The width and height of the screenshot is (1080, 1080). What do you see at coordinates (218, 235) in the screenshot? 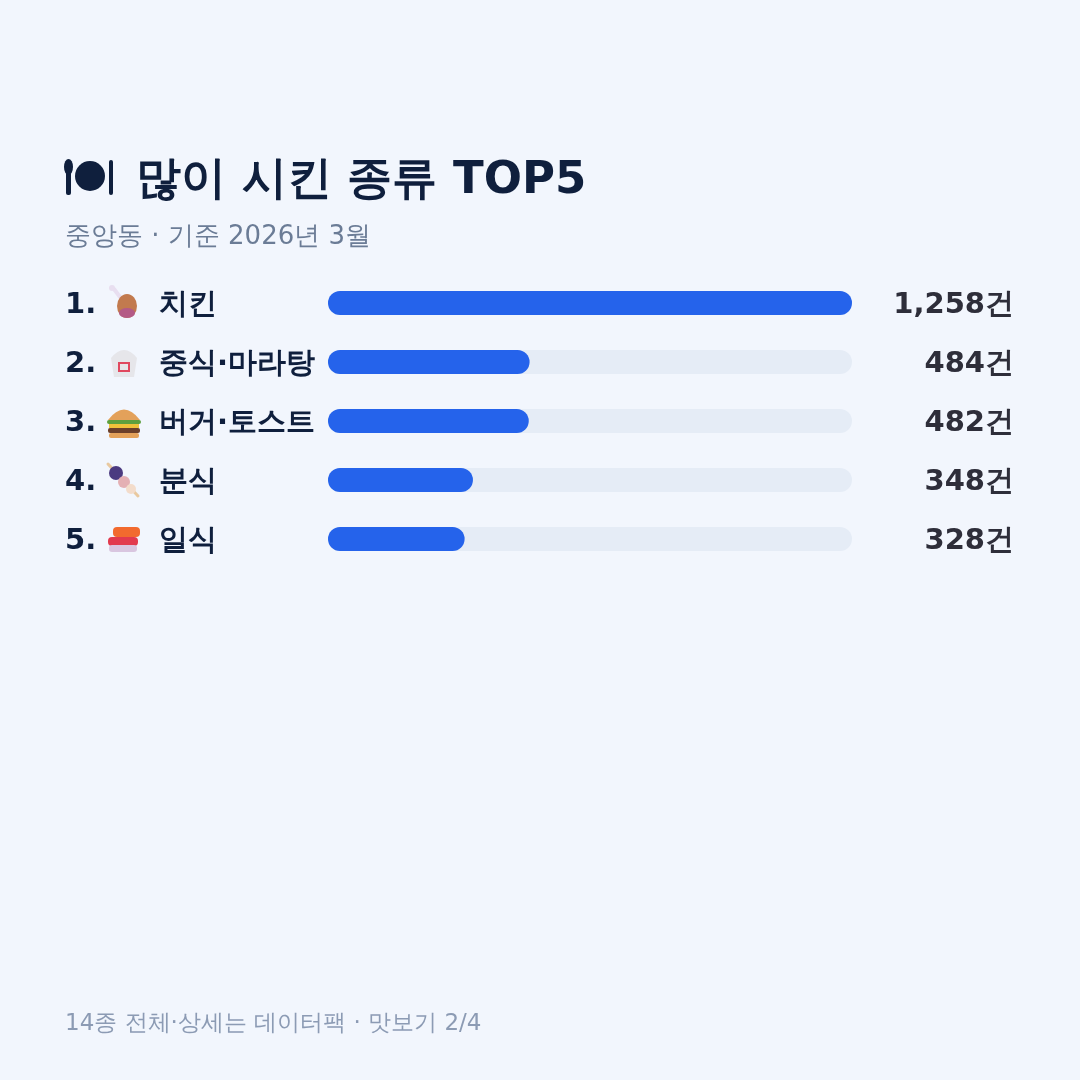
I see `chart-subtitle: 중앙동 · 기준 2026년 3월` at bounding box center [218, 235].